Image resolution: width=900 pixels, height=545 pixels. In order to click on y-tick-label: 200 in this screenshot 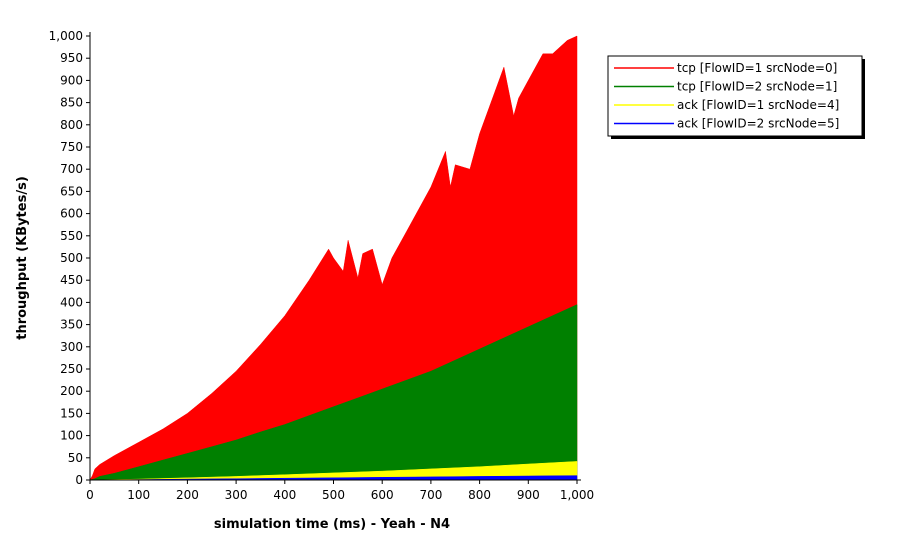, I will do `click(71, 391)`.